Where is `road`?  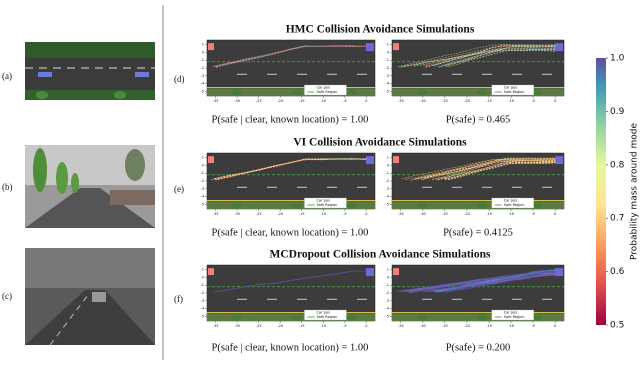 road is located at coordinates (291, 181).